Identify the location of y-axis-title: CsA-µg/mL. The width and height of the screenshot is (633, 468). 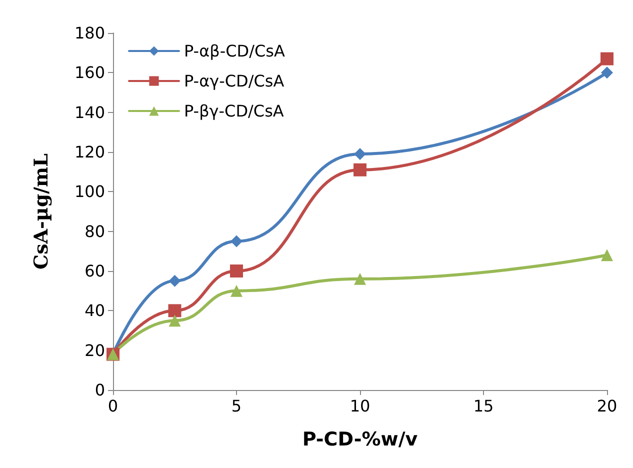
(41, 211).